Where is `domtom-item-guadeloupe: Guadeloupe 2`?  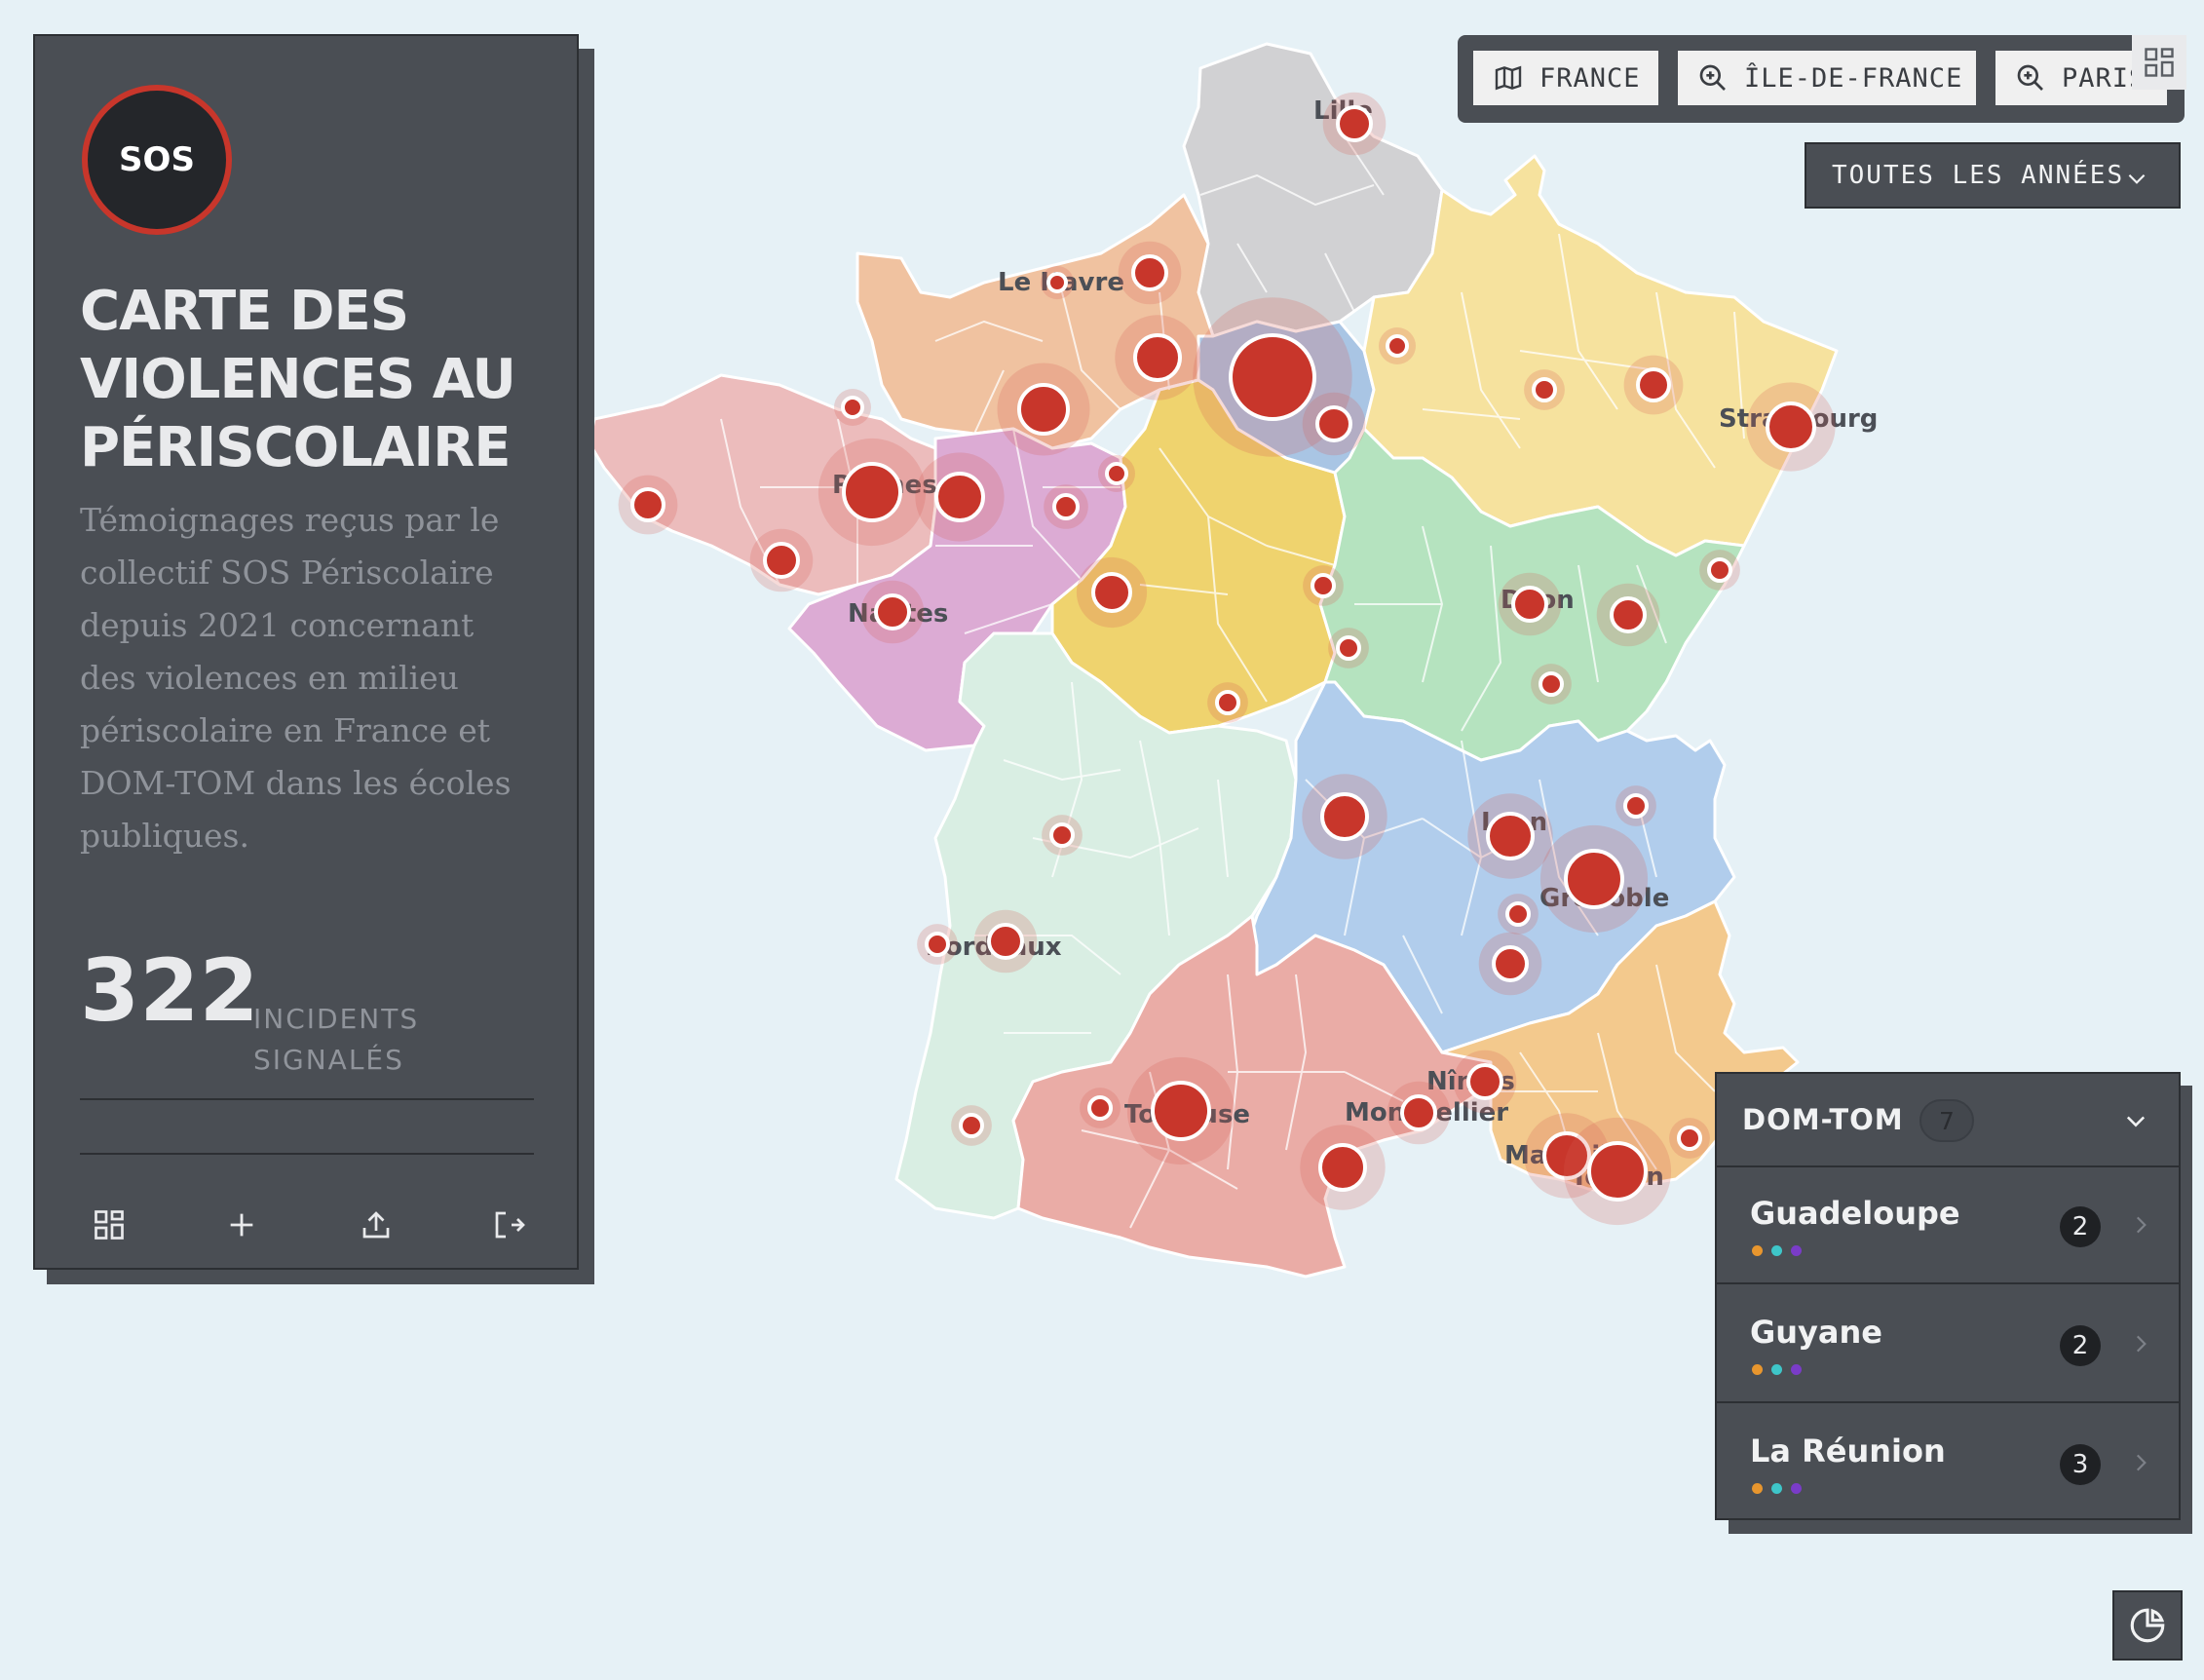 domtom-item-guadeloupe: Guadeloupe 2 is located at coordinates (1948, 1225).